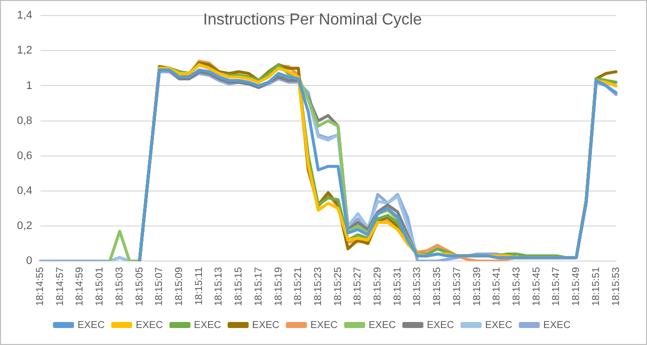  I want to click on x-tick-label: 18:15:23, so click(318, 286).